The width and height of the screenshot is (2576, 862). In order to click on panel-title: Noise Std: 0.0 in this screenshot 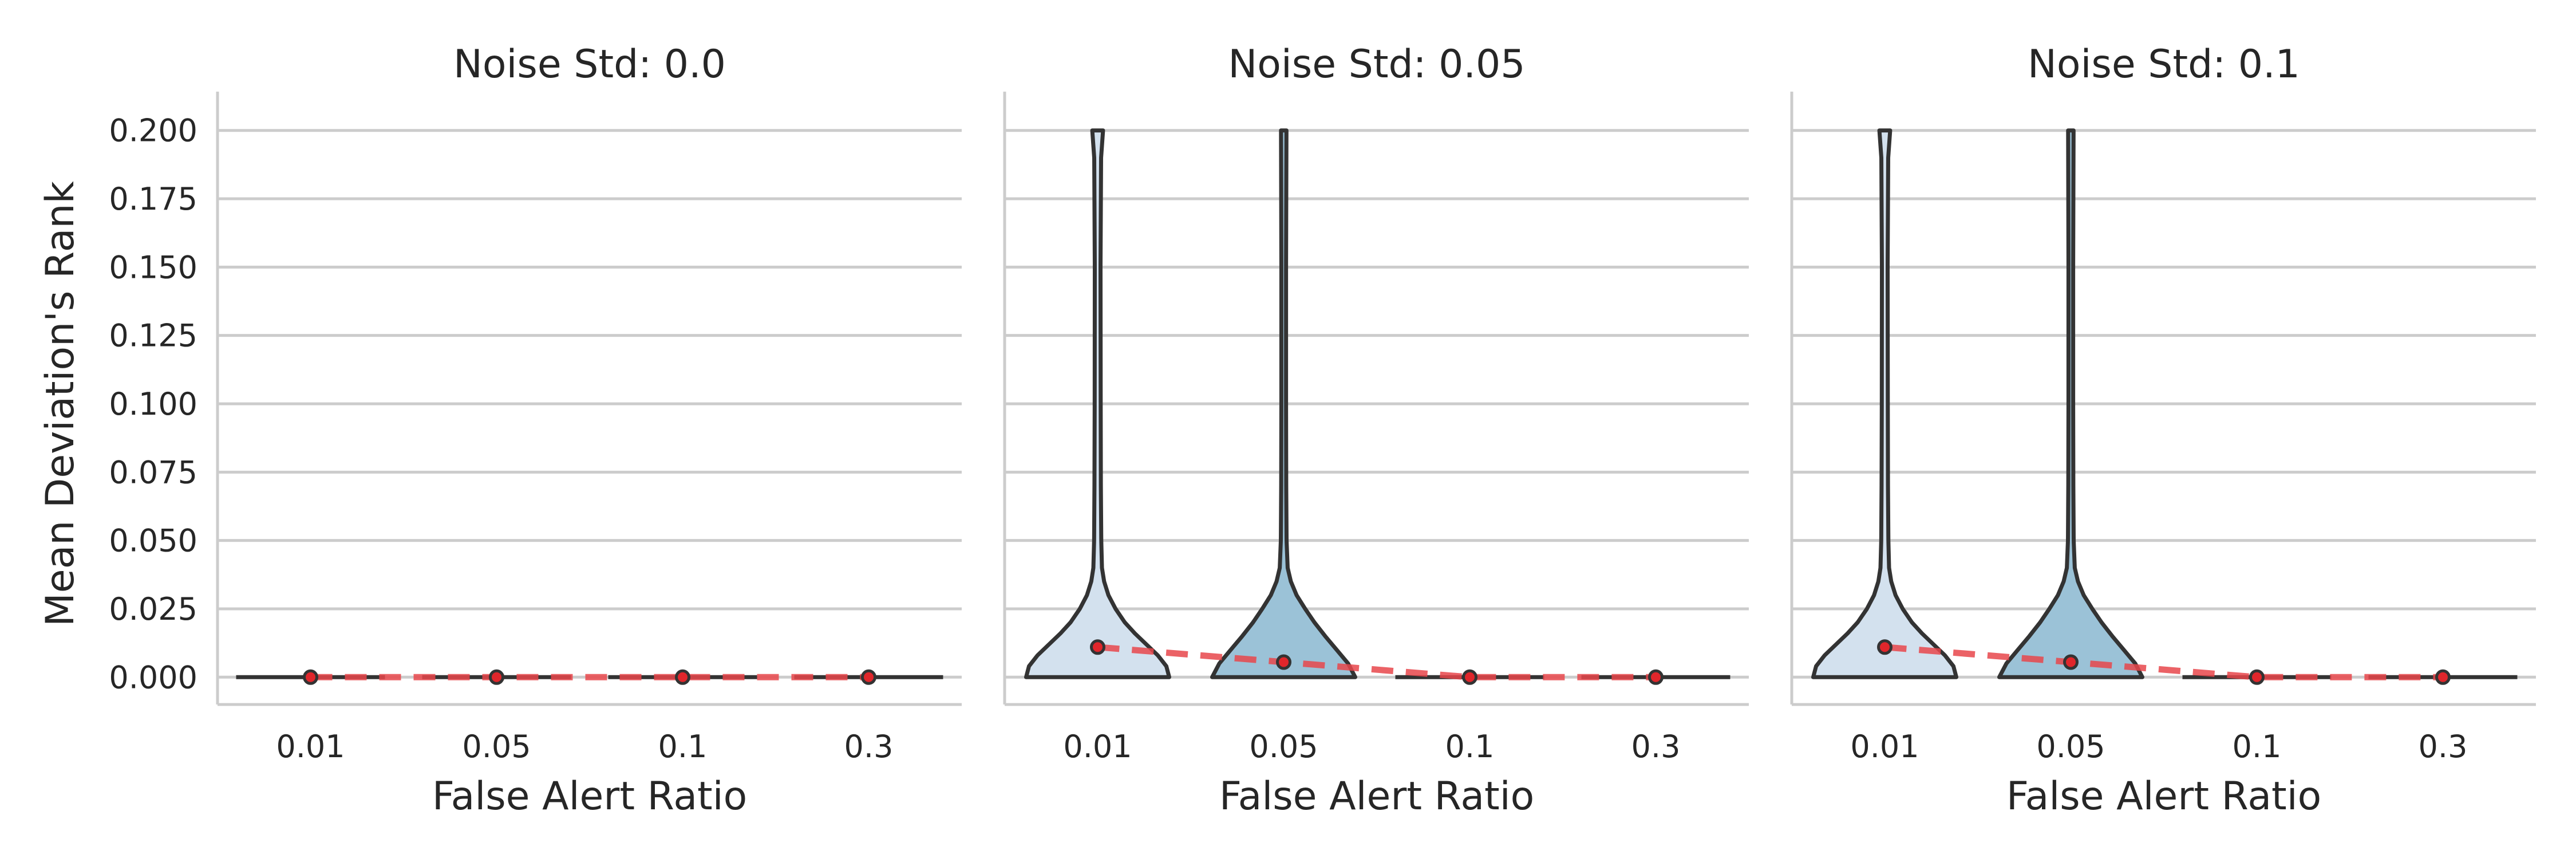, I will do `click(589, 64)`.